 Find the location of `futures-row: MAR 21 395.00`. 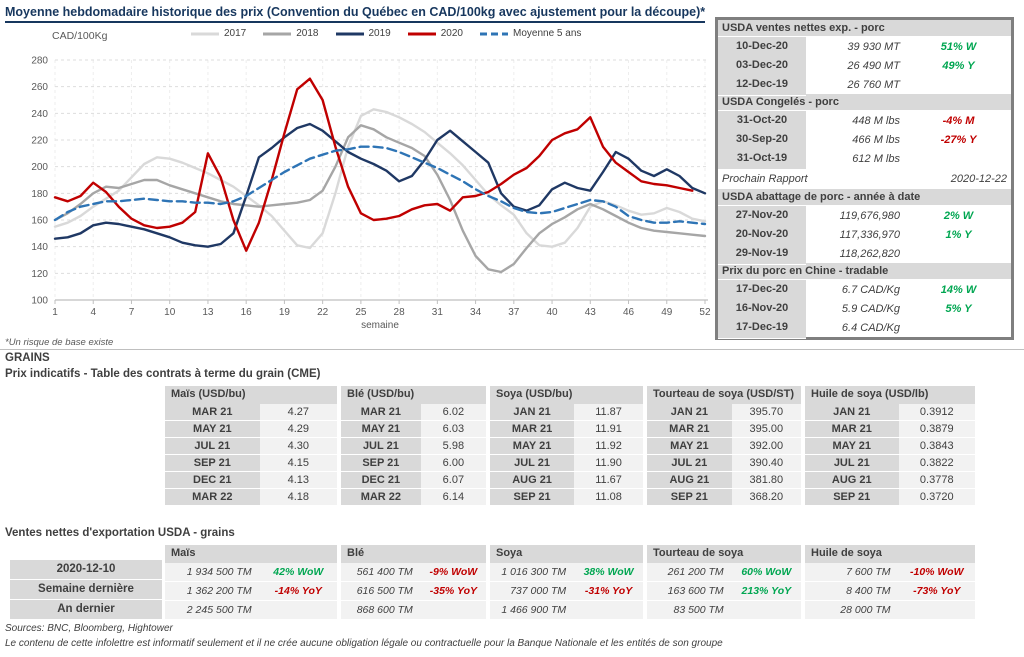

futures-row: MAR 21 395.00 is located at coordinates (724, 429).